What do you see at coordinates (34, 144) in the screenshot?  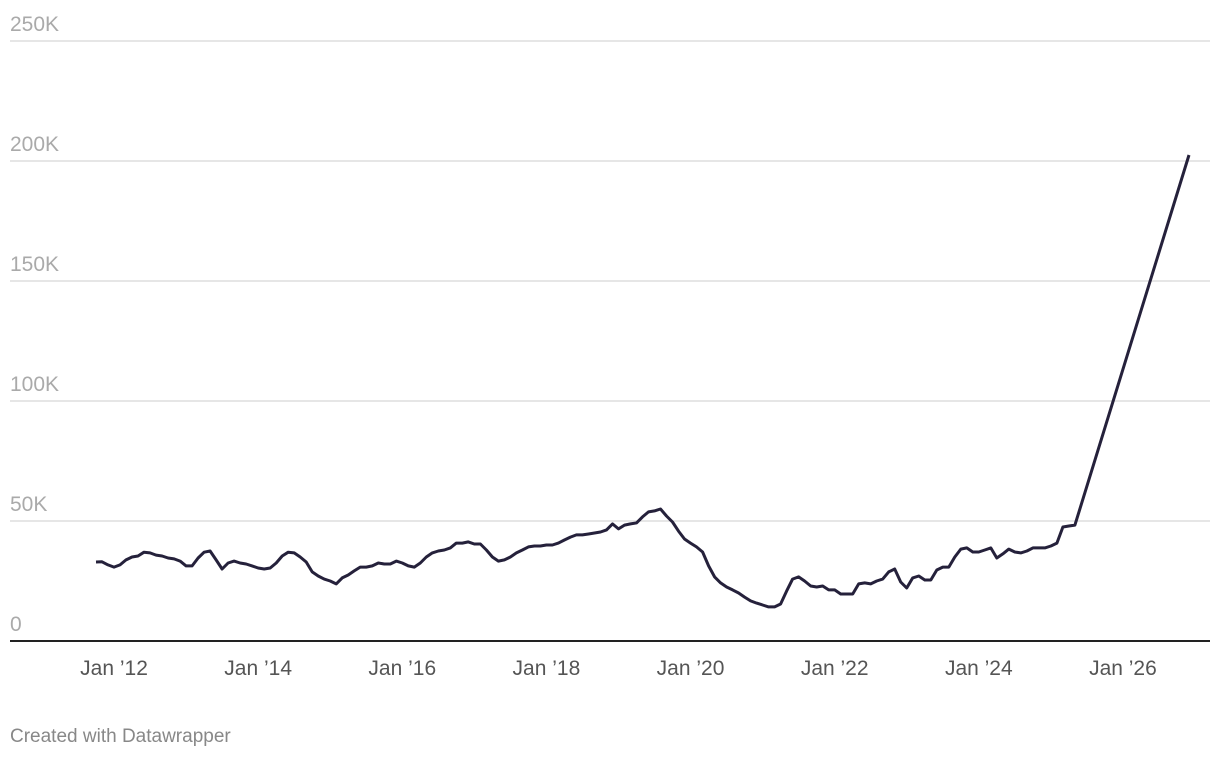 I see `y-tick-label: 200K` at bounding box center [34, 144].